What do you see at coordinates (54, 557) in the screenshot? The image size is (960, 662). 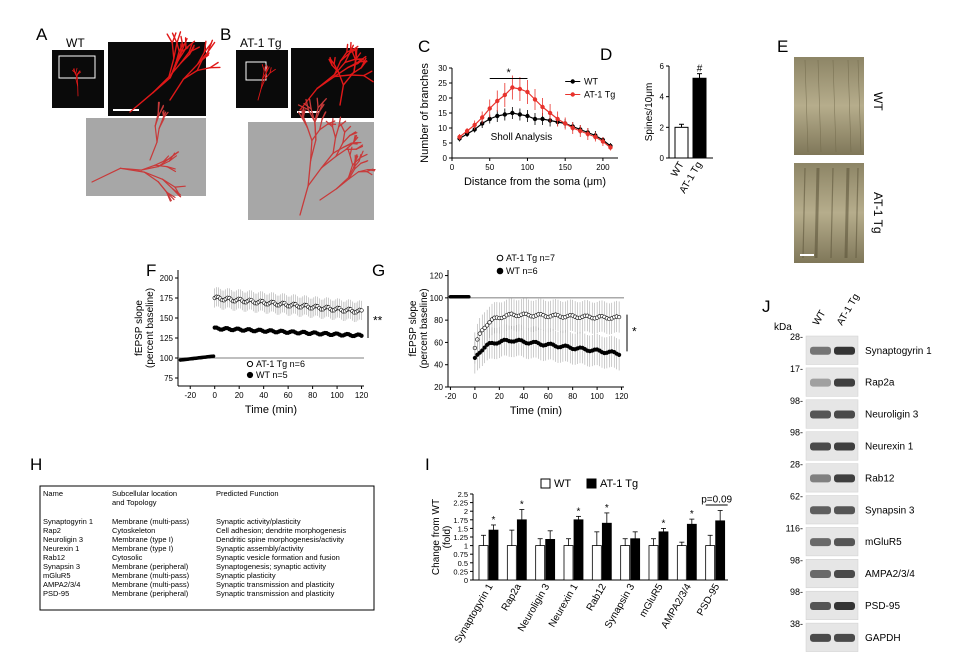 I see `table-cell: Rab12` at bounding box center [54, 557].